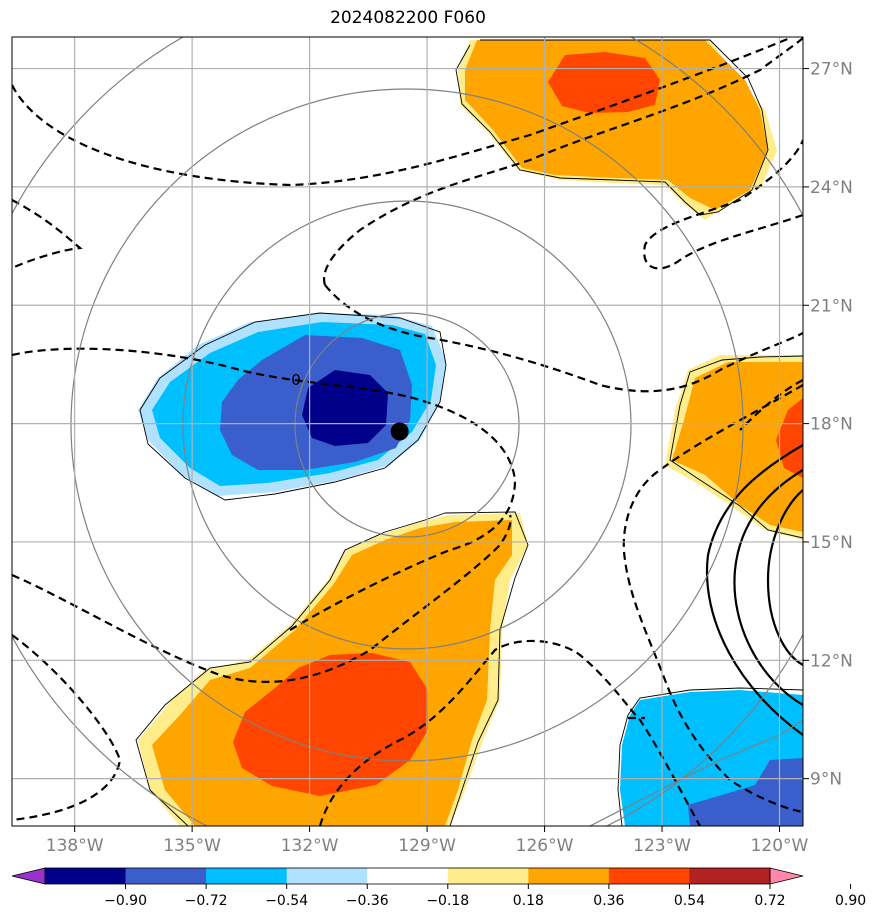 The width and height of the screenshot is (873, 924). What do you see at coordinates (831, 425) in the screenshot?
I see `lat-tick-label: 18°N` at bounding box center [831, 425].